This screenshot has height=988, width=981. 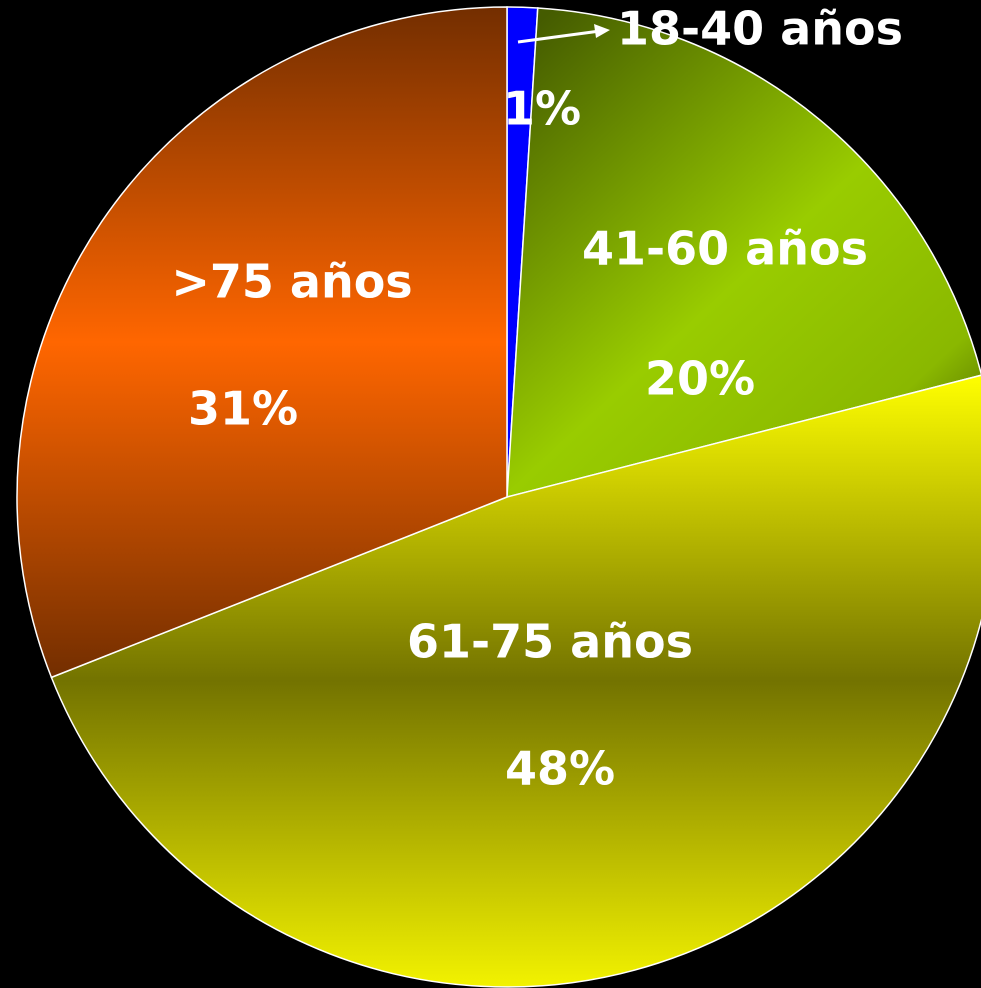 I want to click on value-label: 48%, so click(x=560, y=769).